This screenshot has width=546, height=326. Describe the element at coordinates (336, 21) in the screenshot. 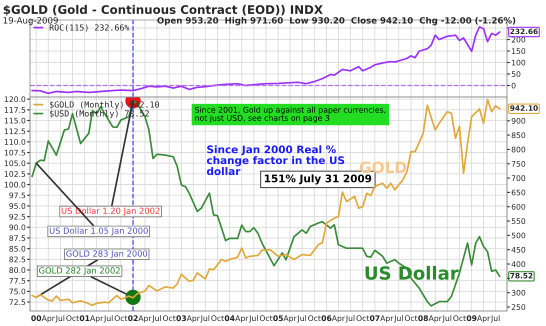

I see `annotation: Open 953.20 High 971.60 Low 930.20 Close 942.10 Chg -12.00 (-1.26%)` at that location.